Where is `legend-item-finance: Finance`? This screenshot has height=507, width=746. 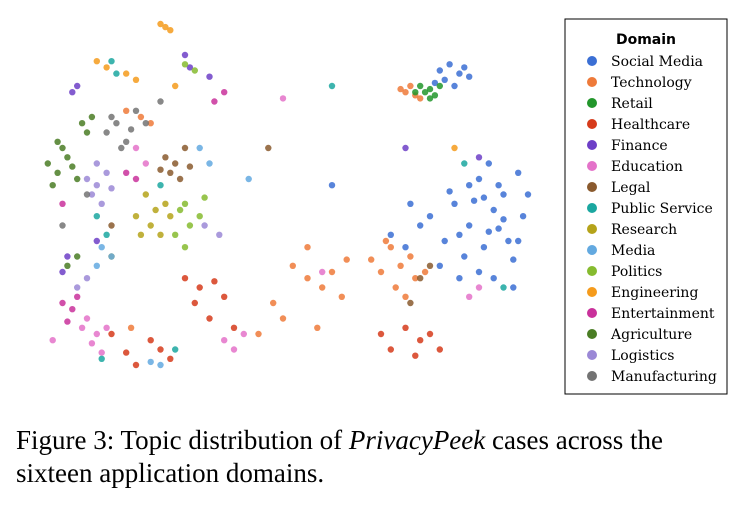 legend-item-finance: Finance is located at coordinates (627, 146).